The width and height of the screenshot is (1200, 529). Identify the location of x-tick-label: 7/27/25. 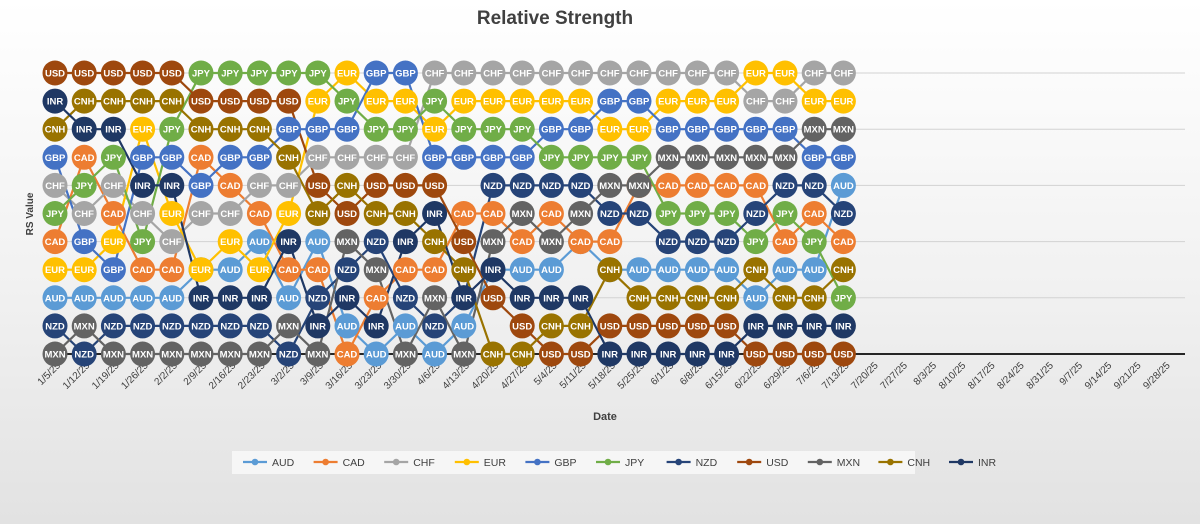
(895, 376).